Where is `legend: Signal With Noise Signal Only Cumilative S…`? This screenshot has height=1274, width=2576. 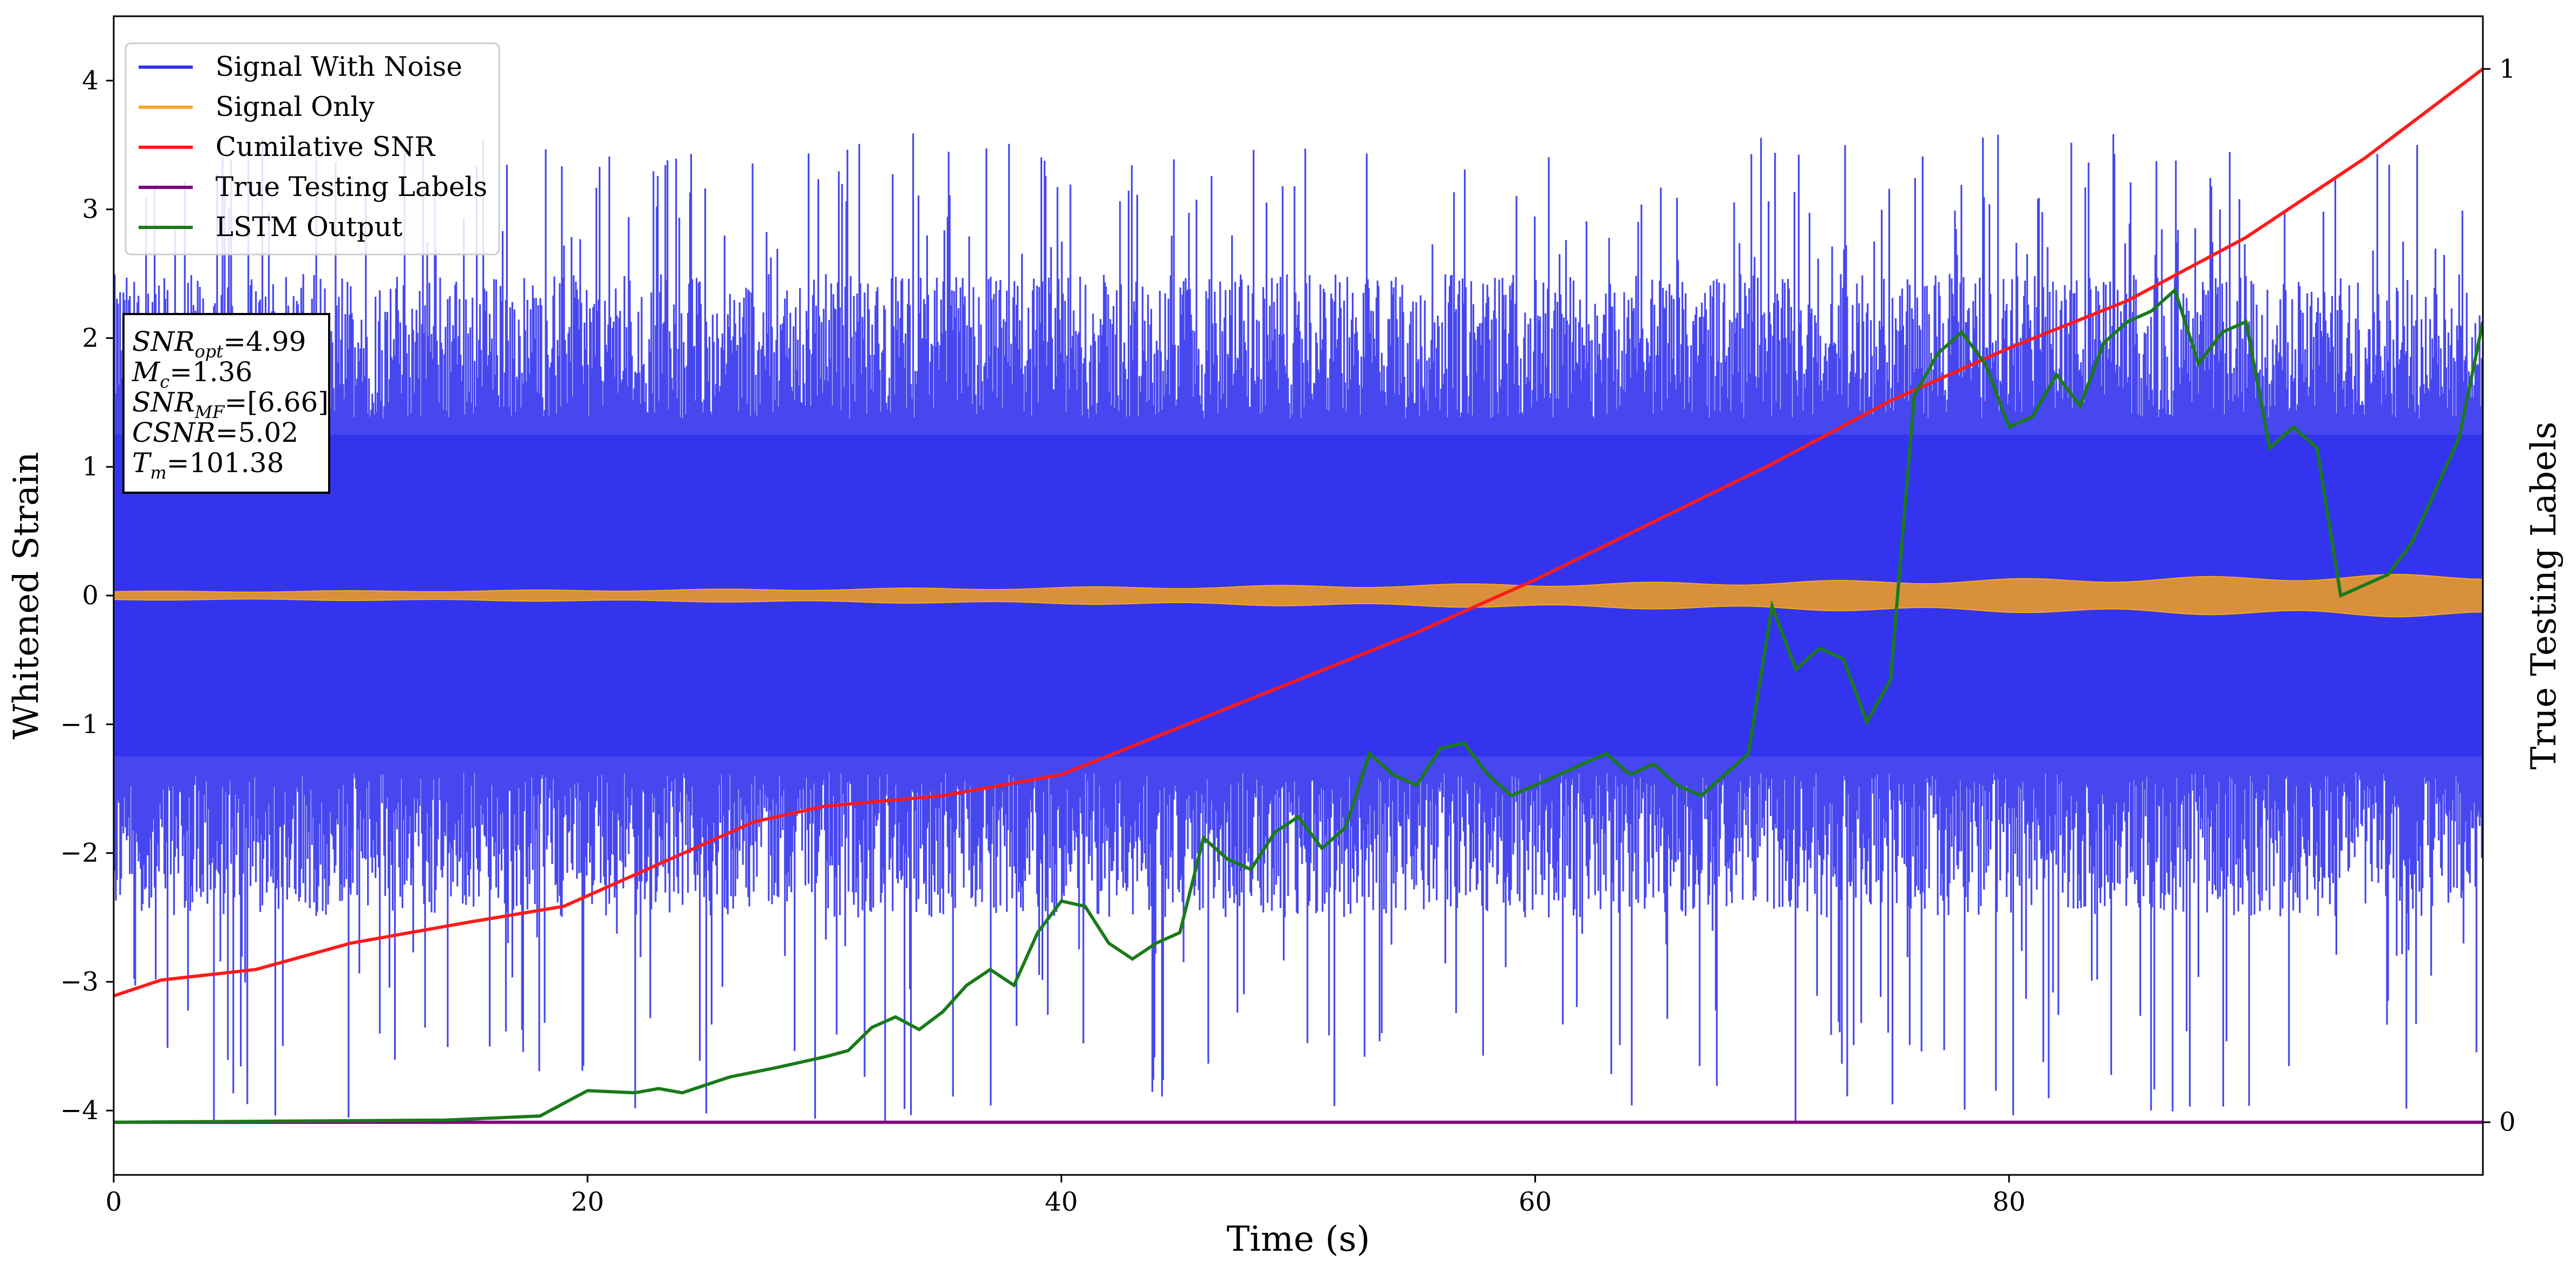
legend: Signal With Noise Signal Only Cumilative S… is located at coordinates (312, 149).